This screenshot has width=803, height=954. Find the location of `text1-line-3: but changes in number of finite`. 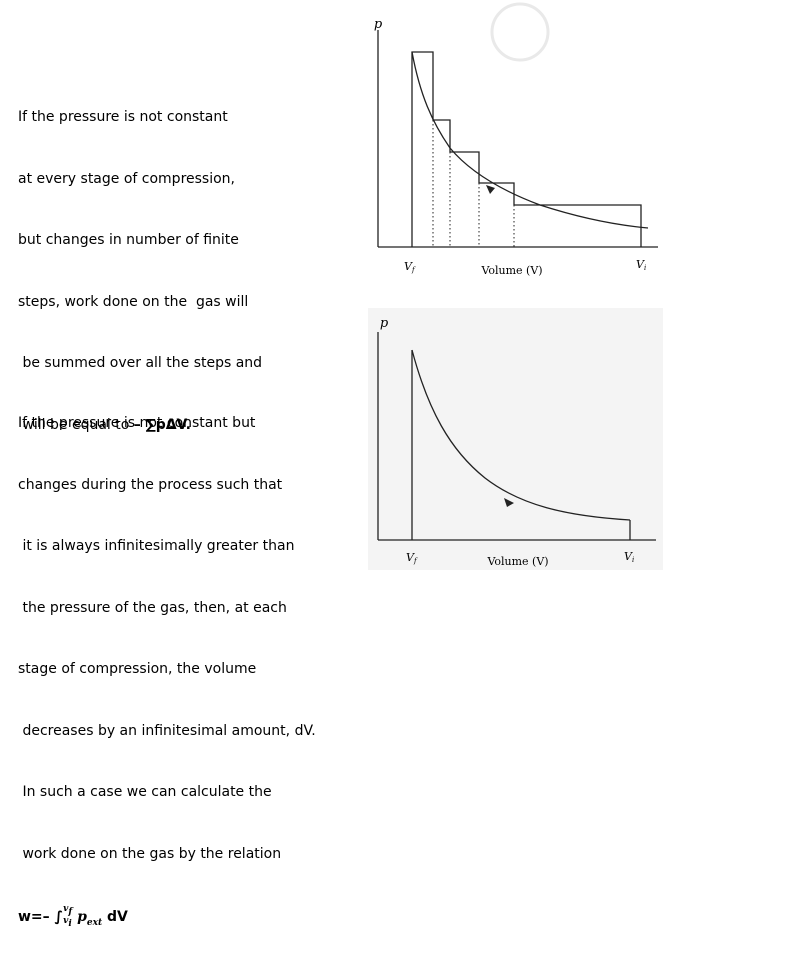

text1-line-3: but changes in number of finite is located at coordinates (128, 240).